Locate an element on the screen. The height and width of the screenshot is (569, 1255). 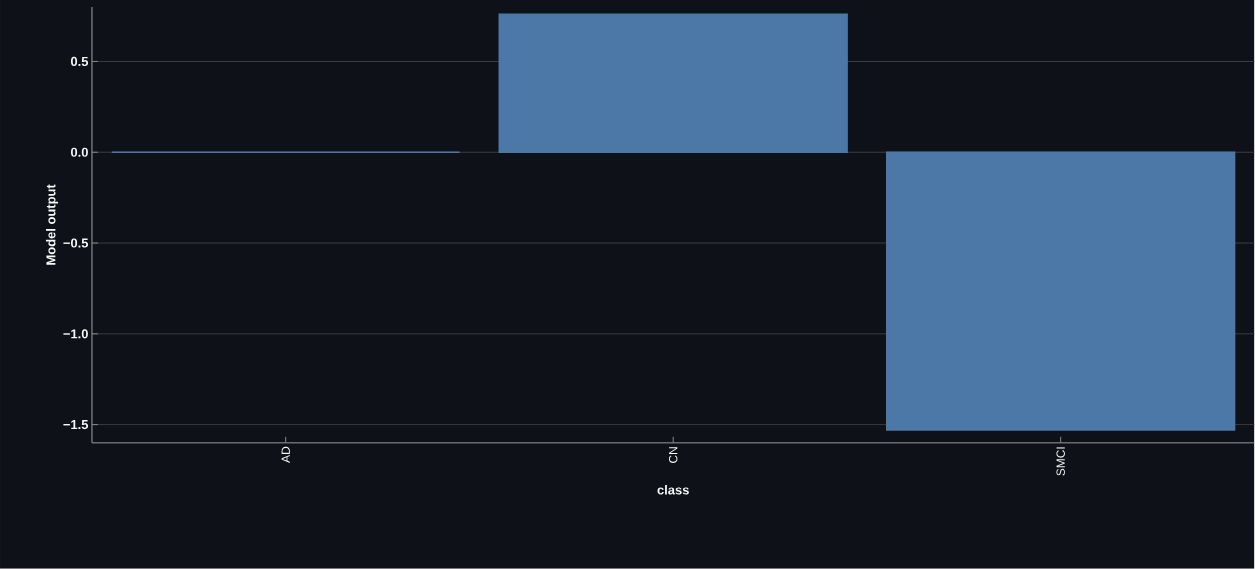
y-tick-label: −0.5 is located at coordinates (76, 243).